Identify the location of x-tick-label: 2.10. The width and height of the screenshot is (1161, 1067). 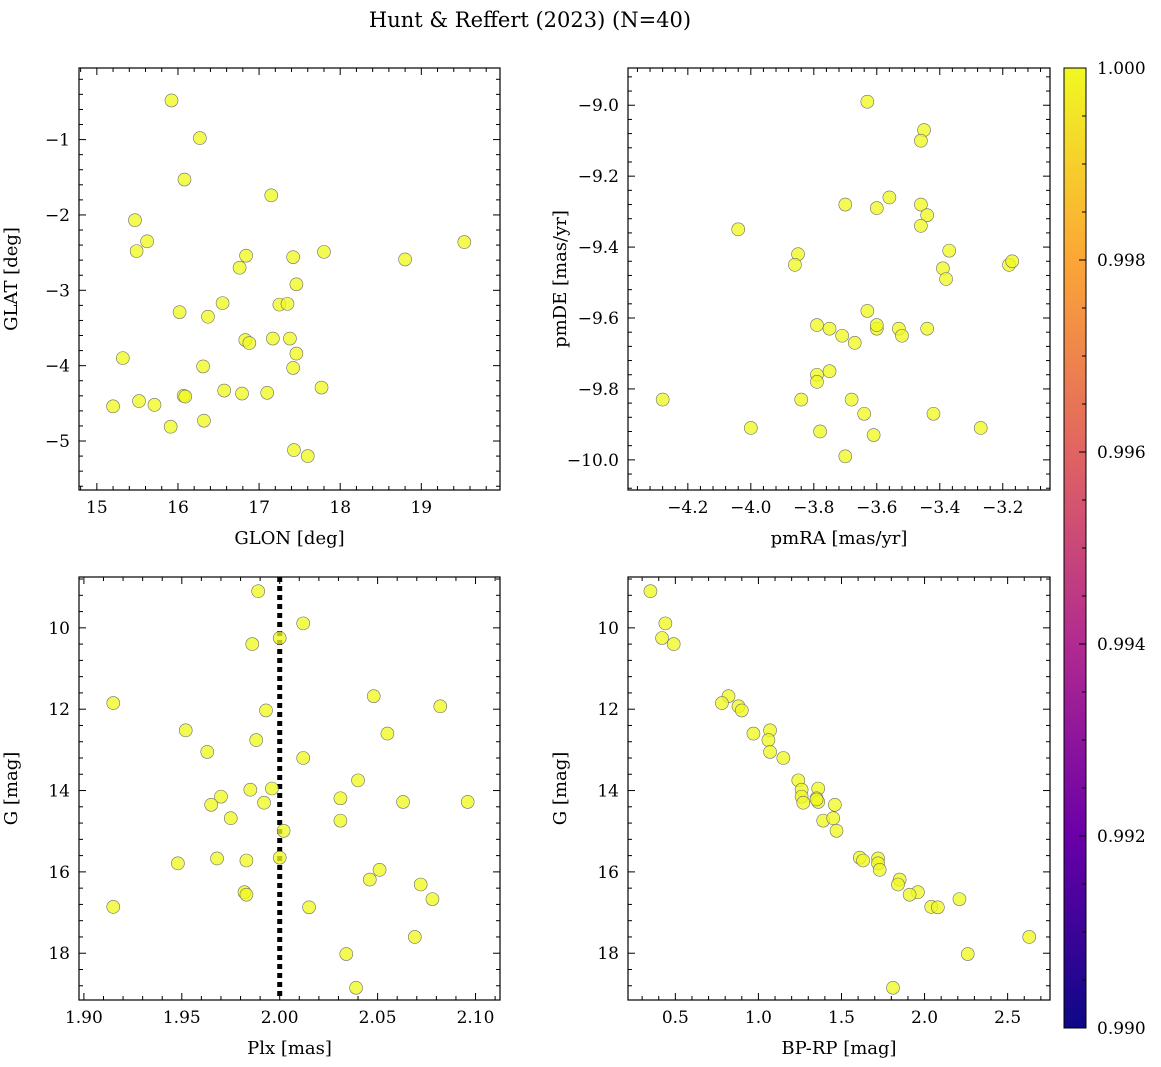
(476, 1018).